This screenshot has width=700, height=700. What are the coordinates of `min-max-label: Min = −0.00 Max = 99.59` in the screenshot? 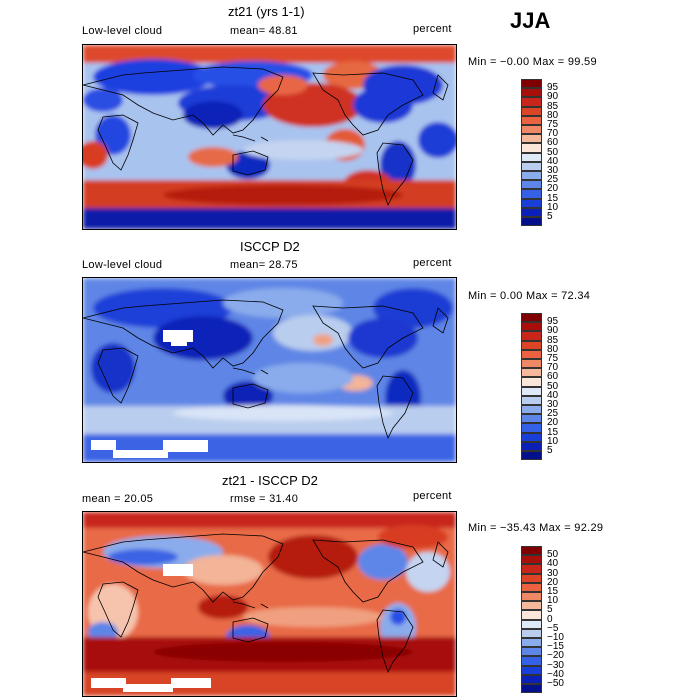 It's located at (532, 62).